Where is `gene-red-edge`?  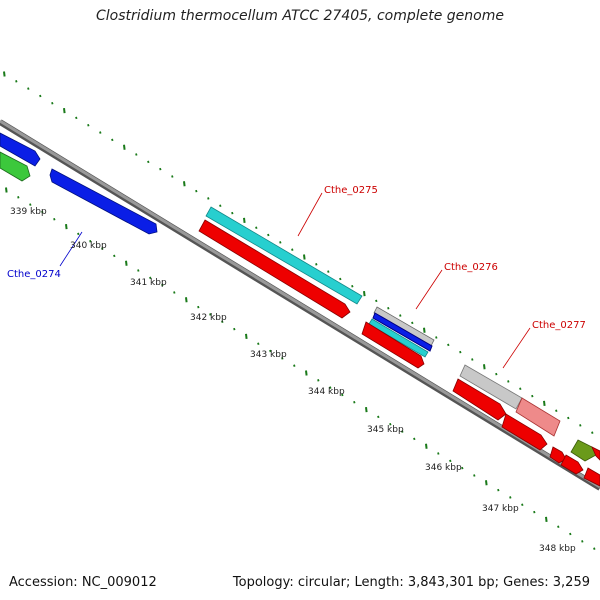 gene-red-edge is located at coordinates (591, 477).